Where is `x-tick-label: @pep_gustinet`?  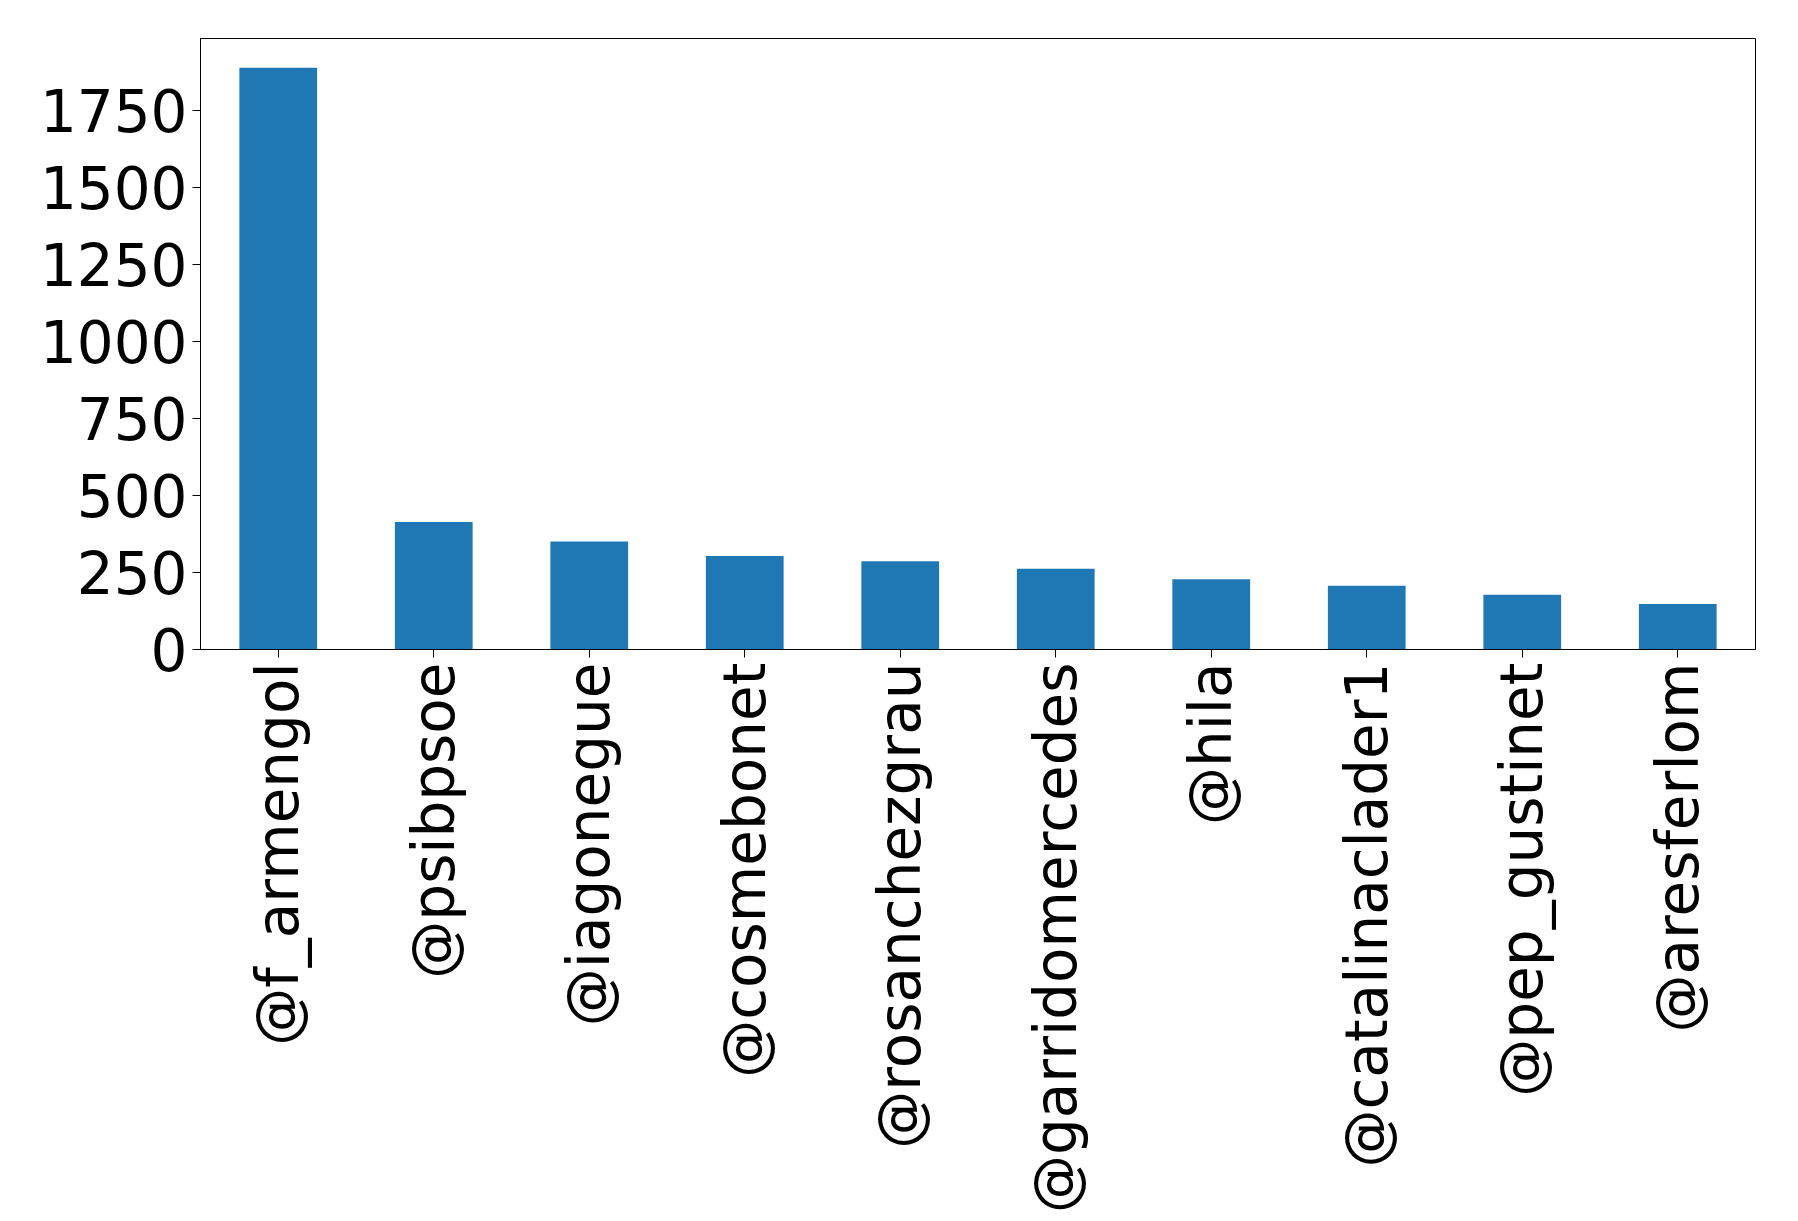
x-tick-label: @pep_gustinet is located at coordinates (1522, 879).